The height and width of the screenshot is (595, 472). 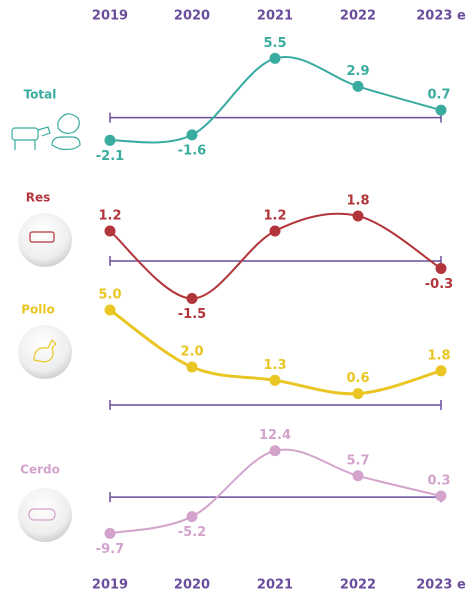 What do you see at coordinates (191, 352) in the screenshot?
I see `value-label: 2.0` at bounding box center [191, 352].